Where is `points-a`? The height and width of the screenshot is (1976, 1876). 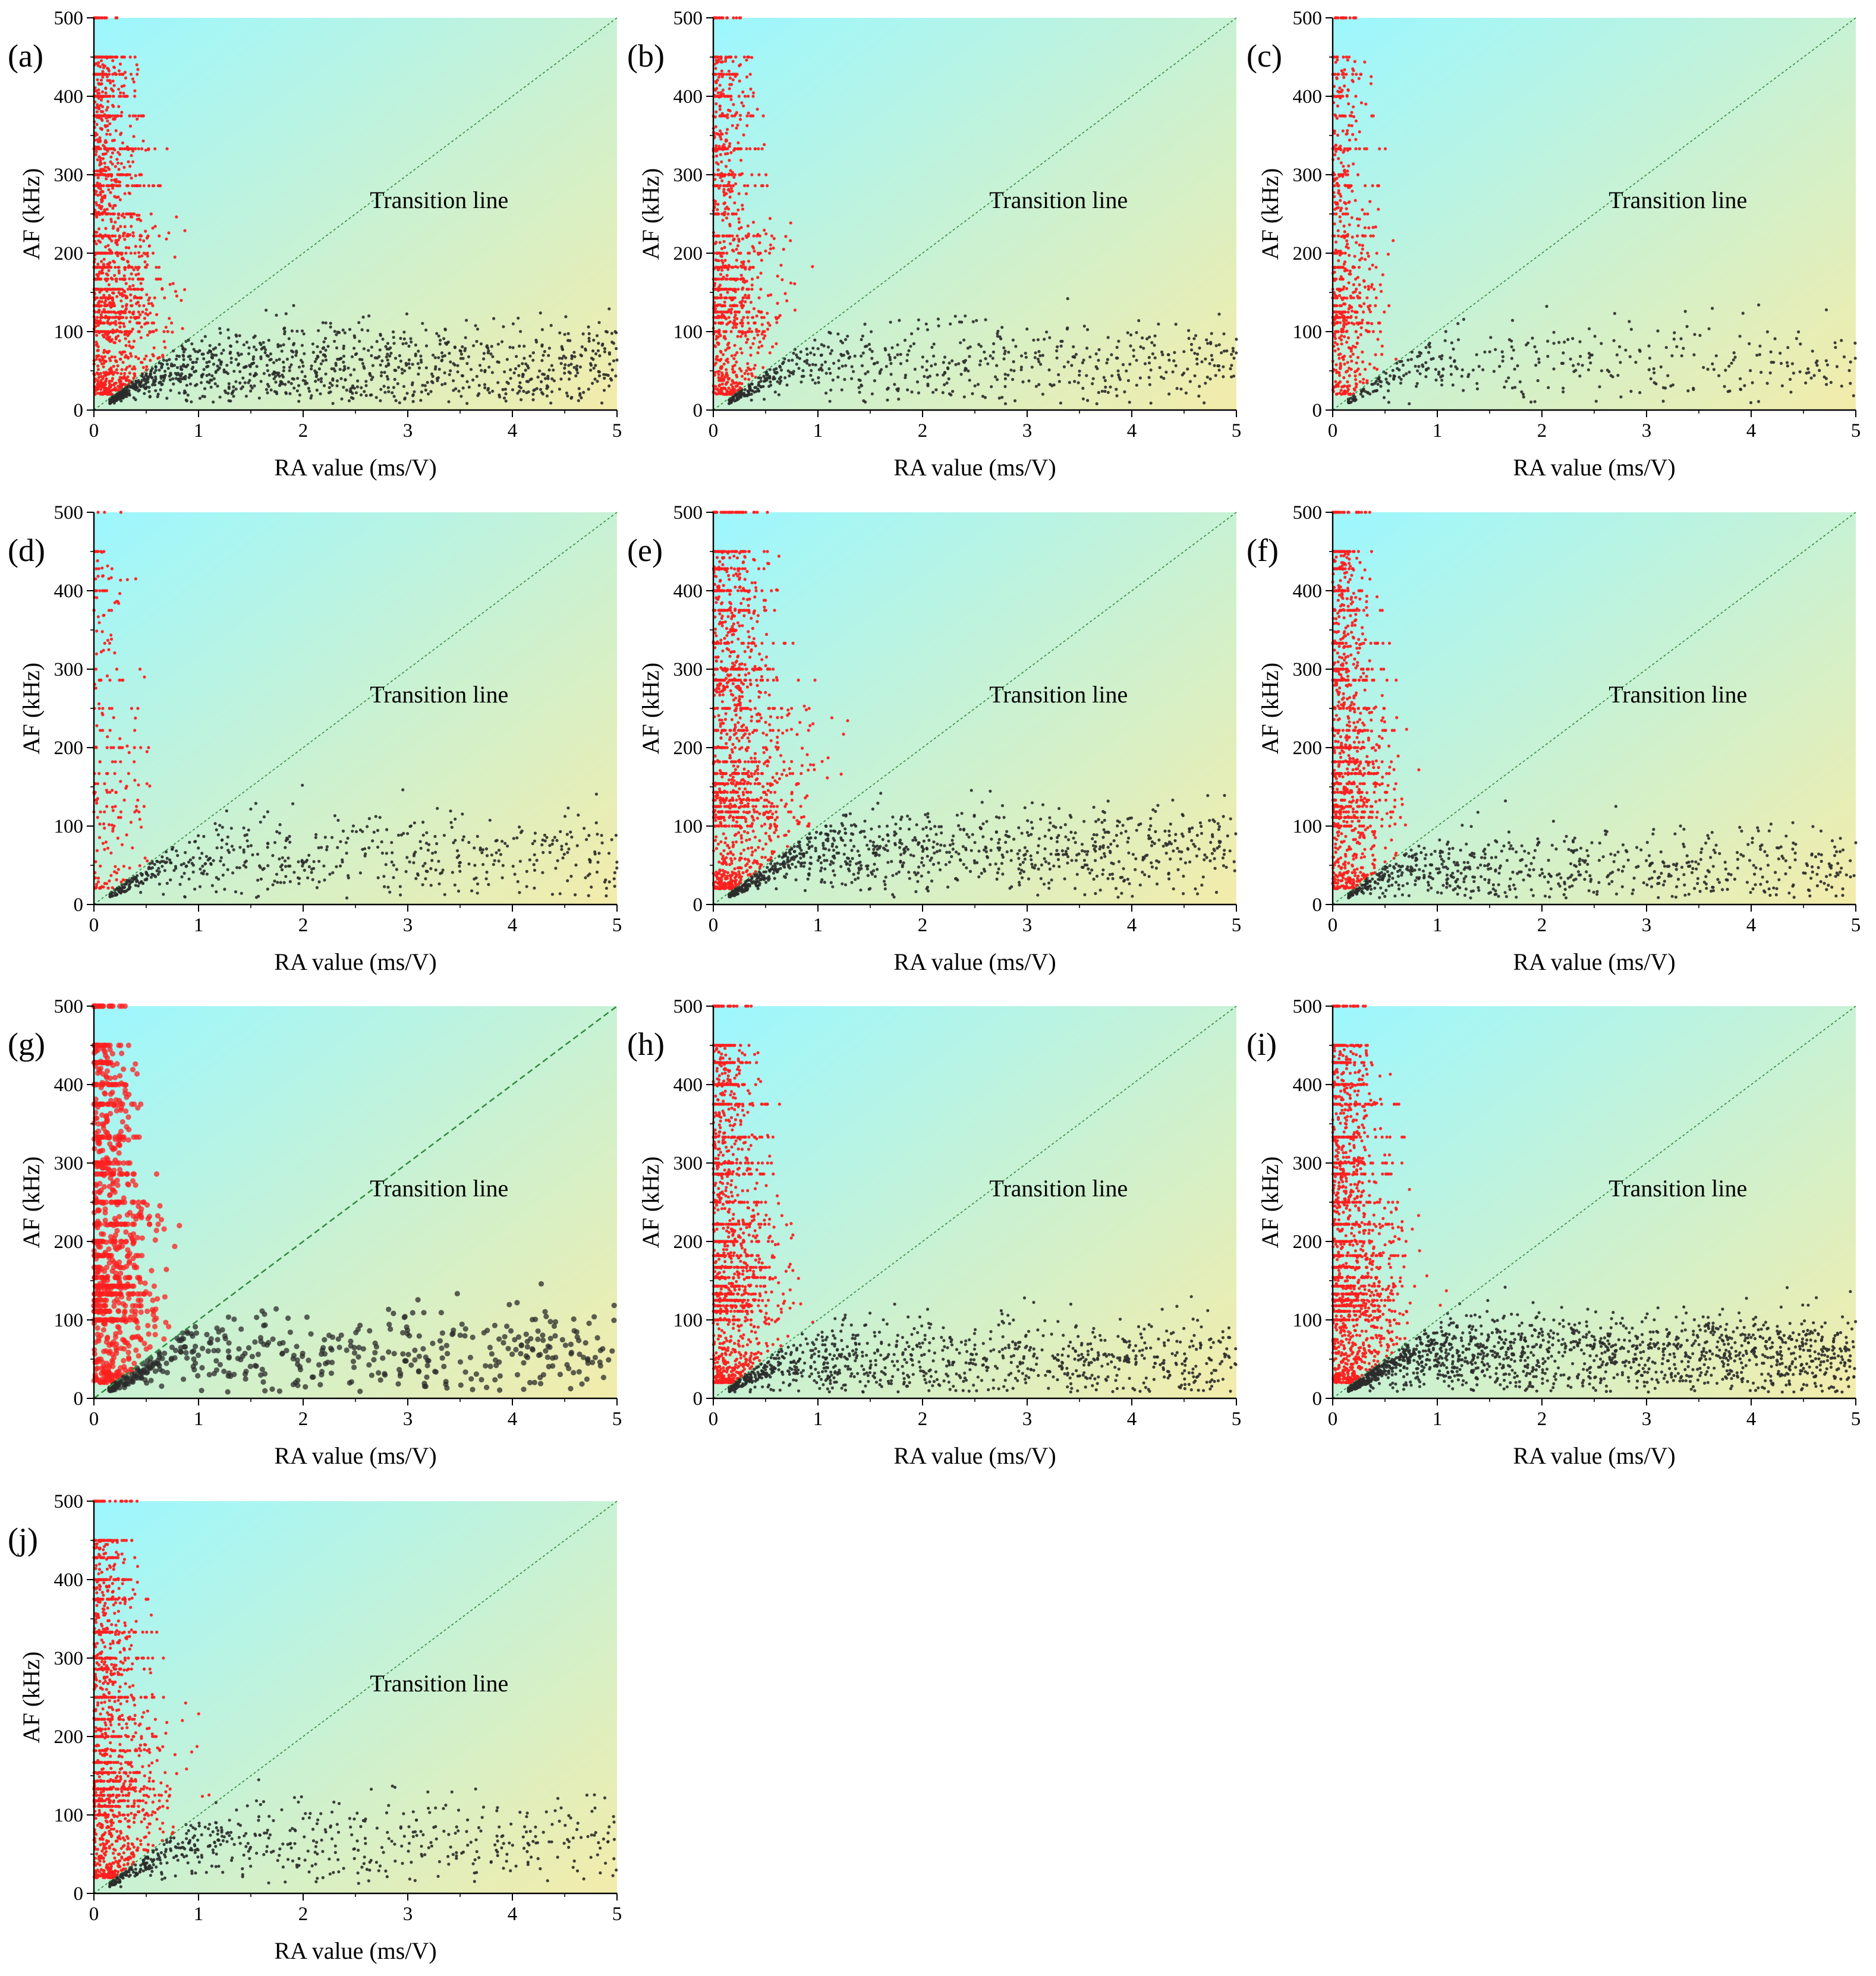
points-a is located at coordinates (356, 210).